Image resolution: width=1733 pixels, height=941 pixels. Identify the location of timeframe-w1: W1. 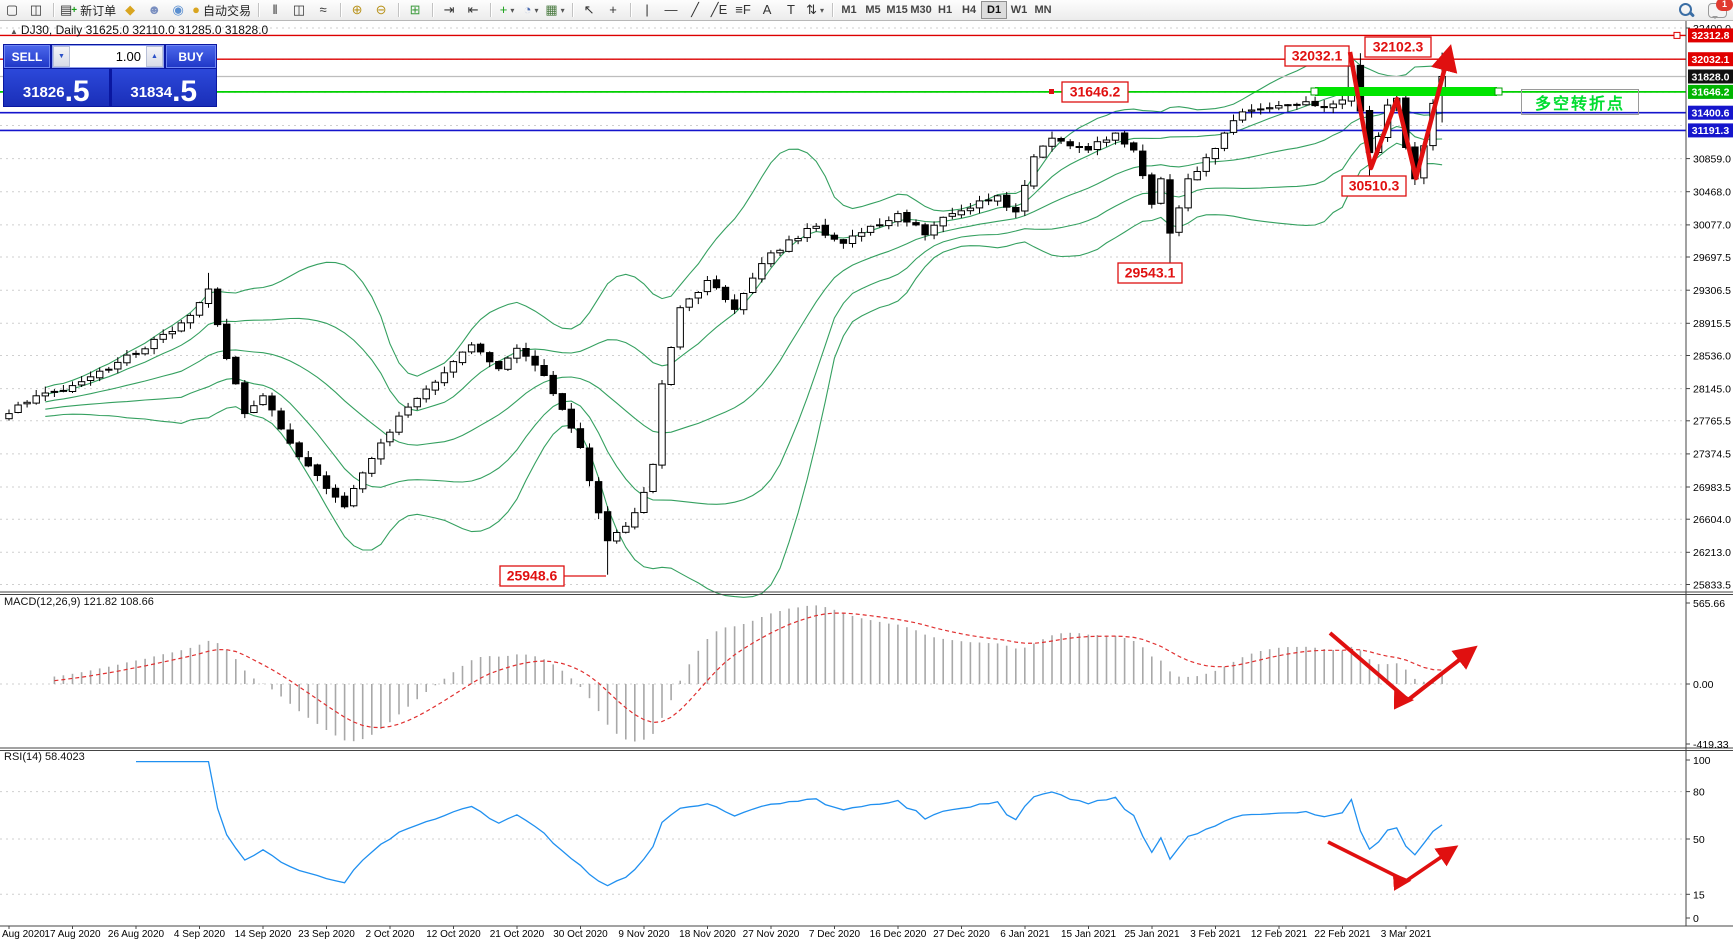
(1019, 10).